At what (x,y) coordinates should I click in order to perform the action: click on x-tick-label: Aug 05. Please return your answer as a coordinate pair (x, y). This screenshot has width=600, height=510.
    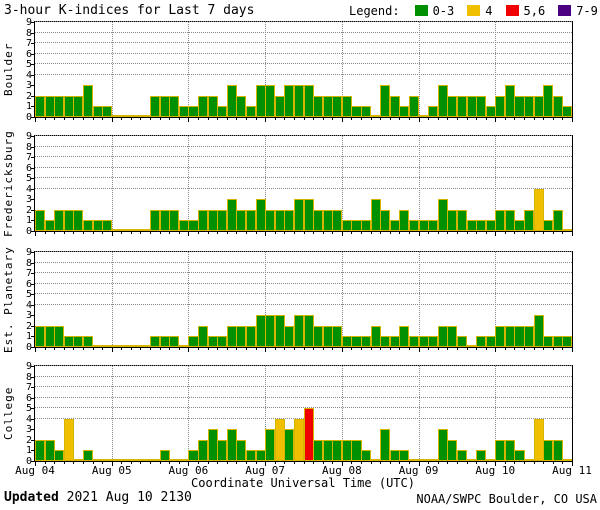
    Looking at the image, I should click on (111, 470).